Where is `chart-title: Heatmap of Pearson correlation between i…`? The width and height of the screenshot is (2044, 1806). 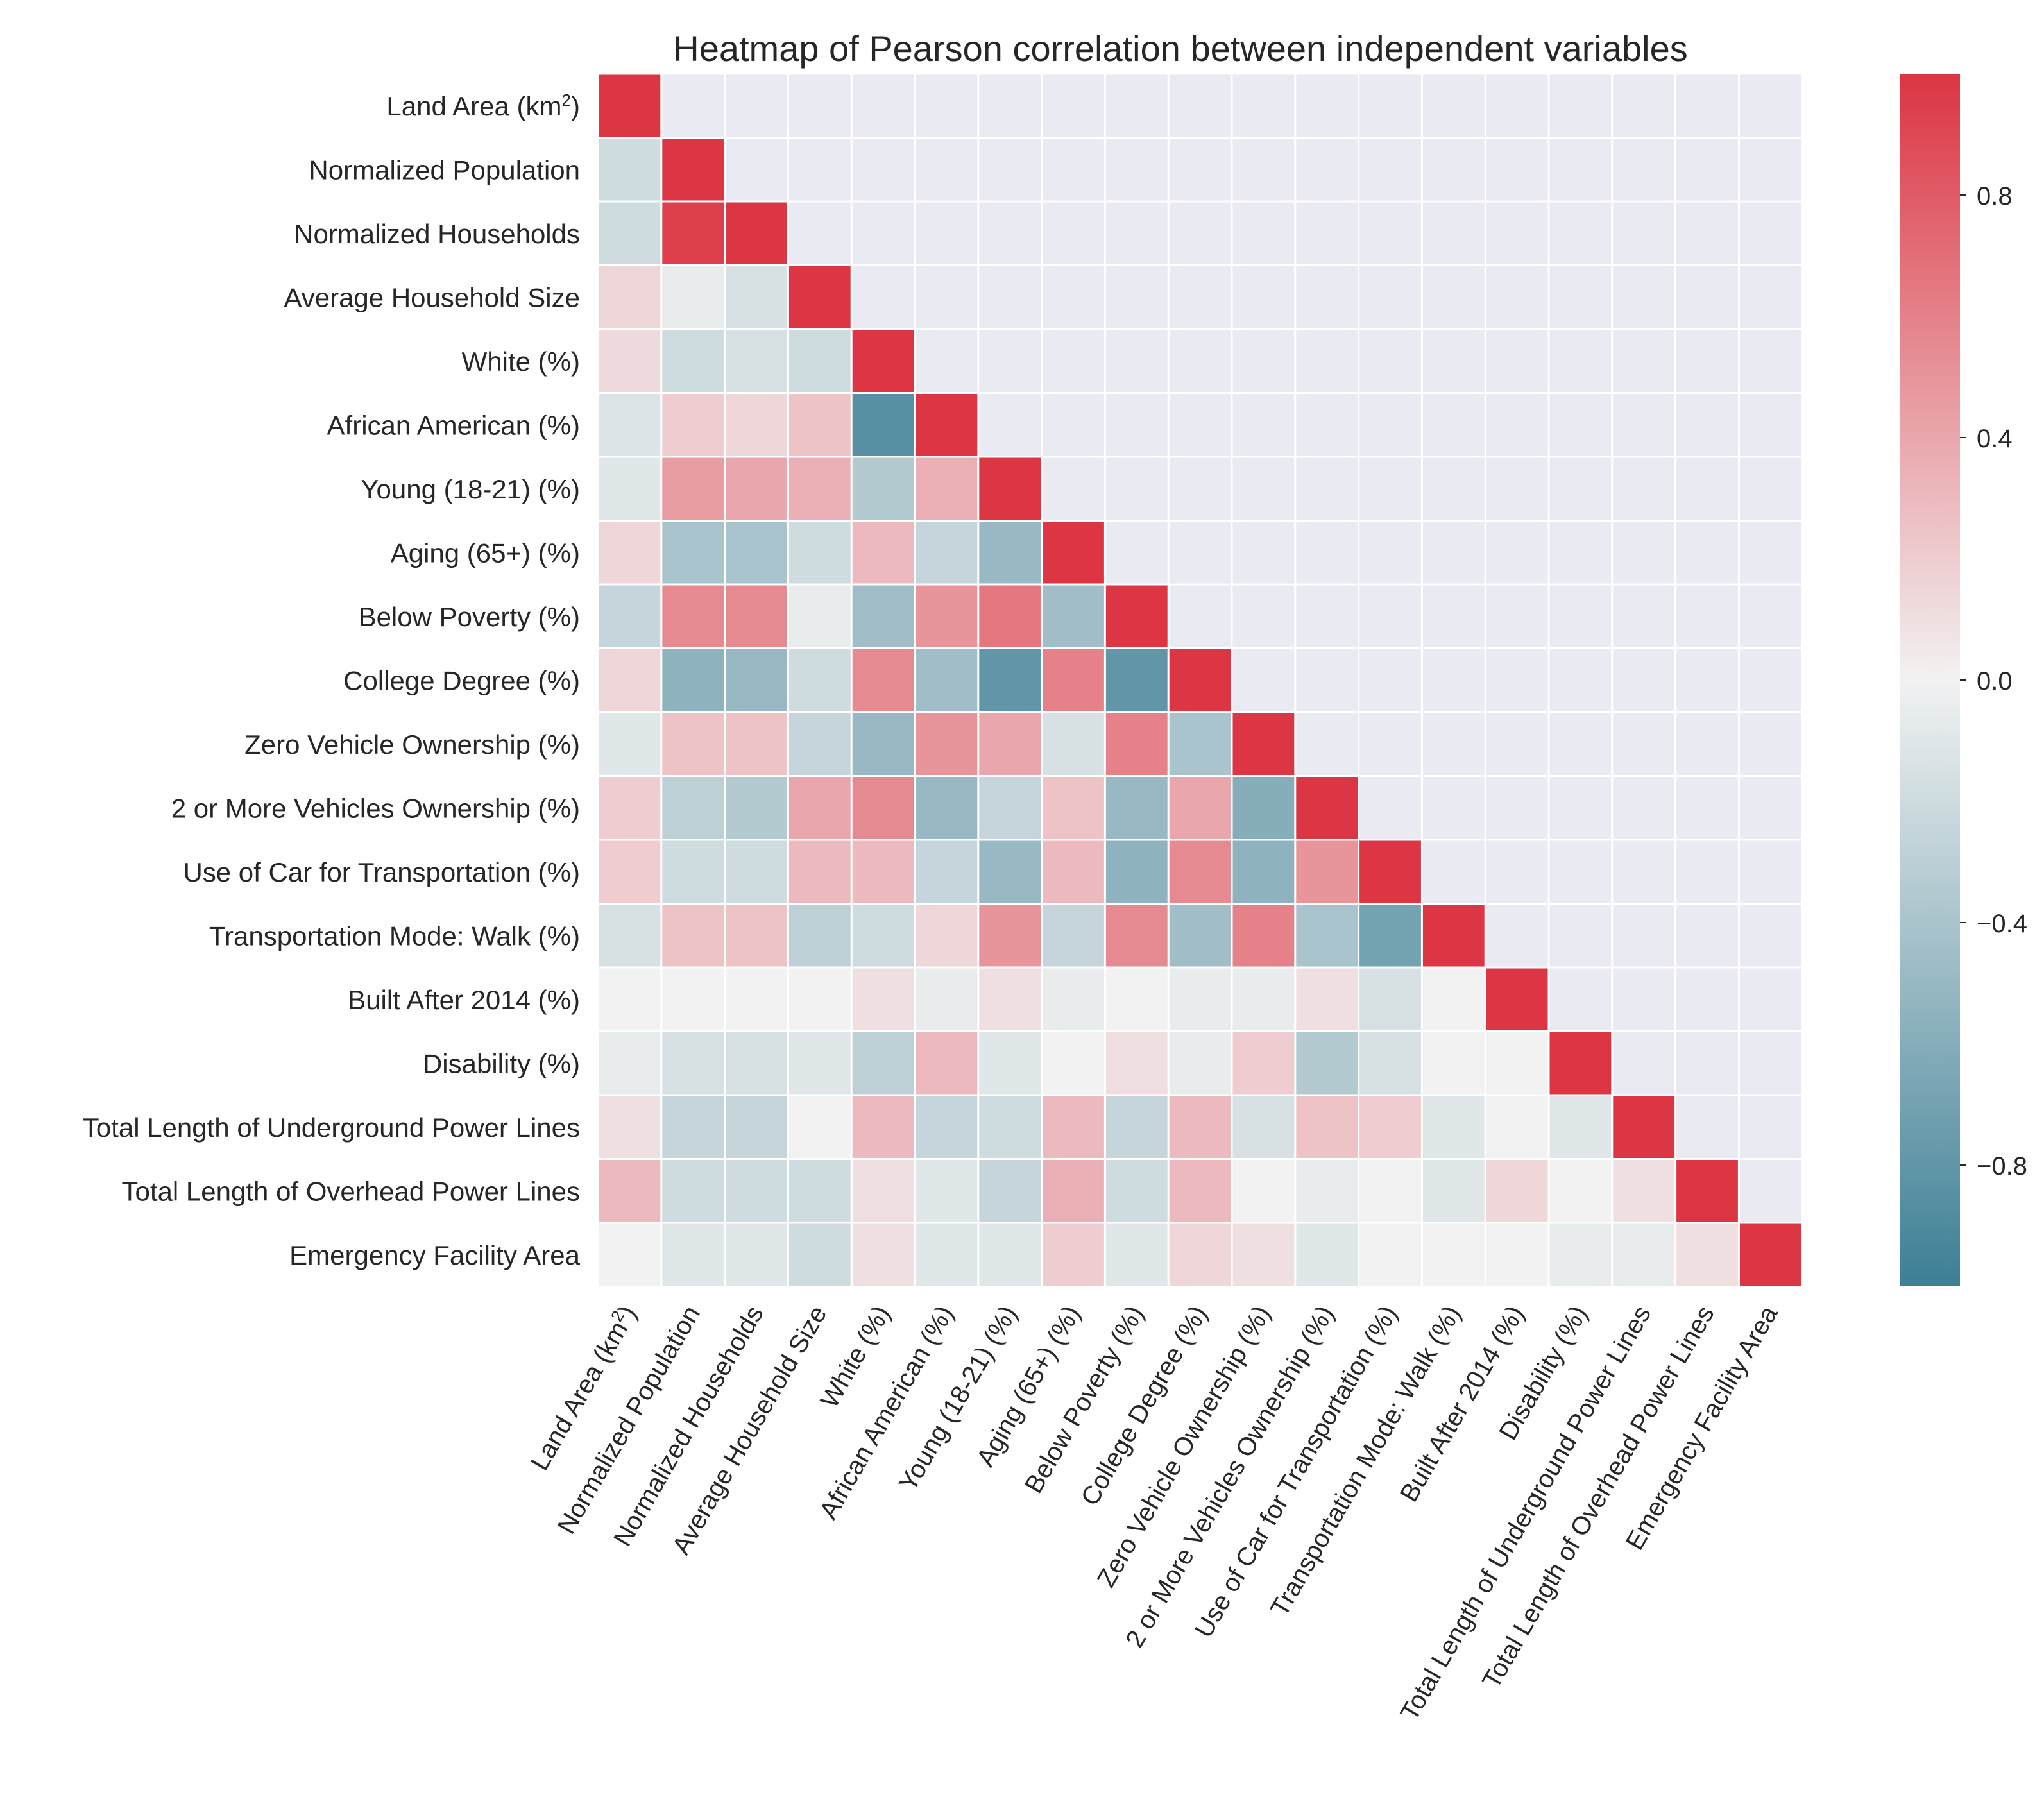
chart-title: Heatmap of Pearson correlation between i… is located at coordinates (1180, 48).